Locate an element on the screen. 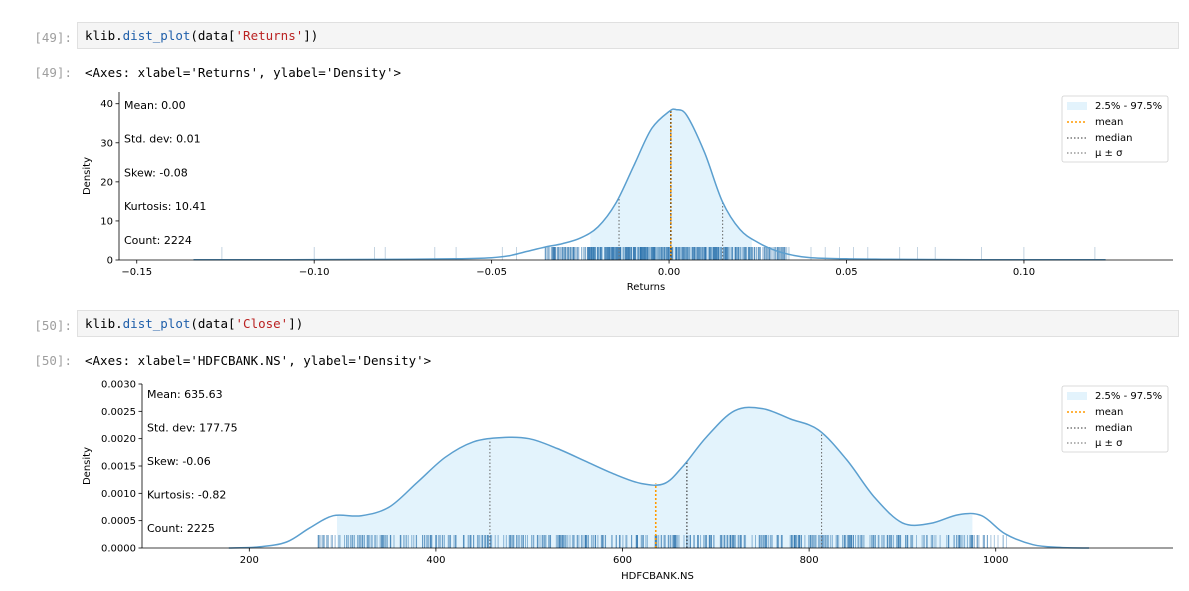 The height and width of the screenshot is (591, 1189). x-axis-label: Returns is located at coordinates (646, 287).